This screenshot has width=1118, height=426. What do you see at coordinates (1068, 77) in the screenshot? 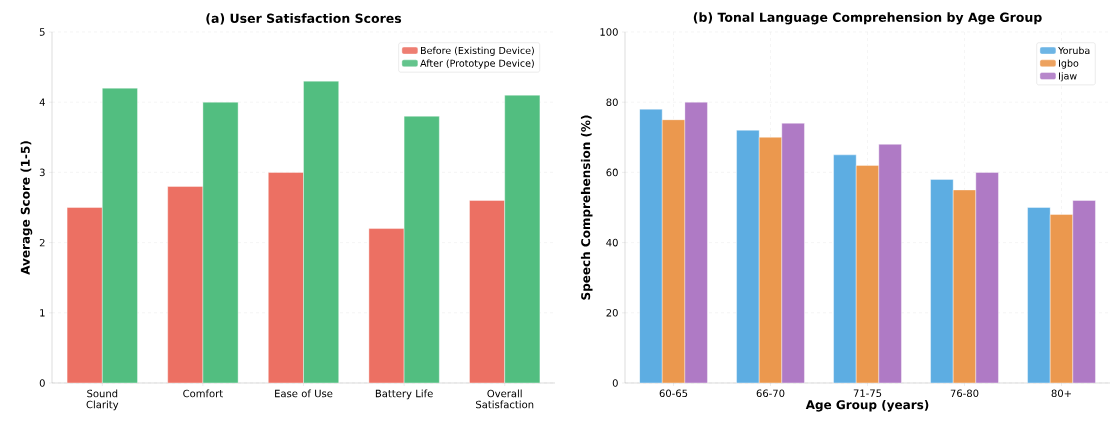
I see `legend-label: Ijaw` at bounding box center [1068, 77].